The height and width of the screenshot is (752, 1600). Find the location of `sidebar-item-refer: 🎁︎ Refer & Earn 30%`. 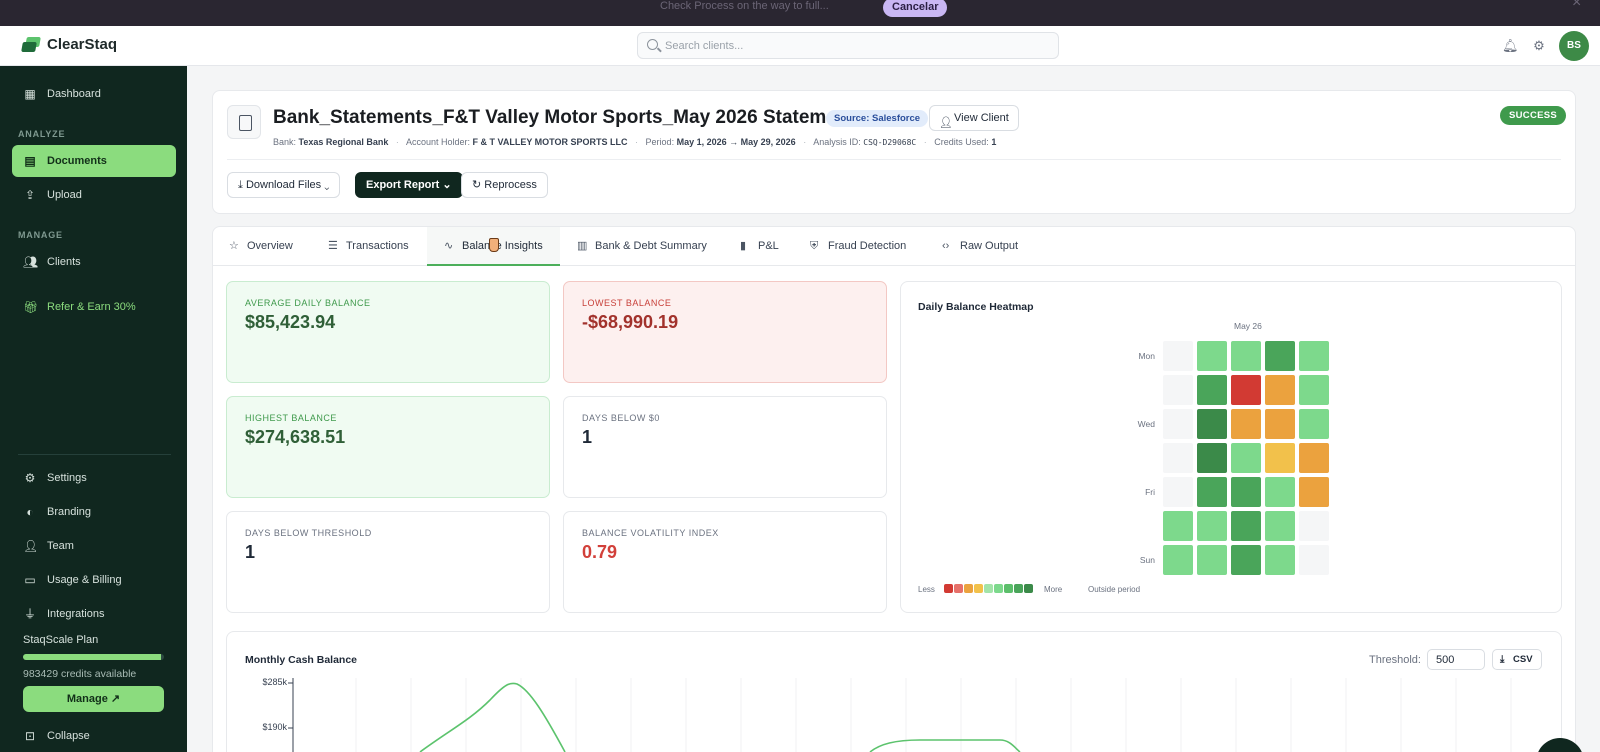

sidebar-item-refer: 🎁︎ Refer & Earn 30% is located at coordinates (94, 307).